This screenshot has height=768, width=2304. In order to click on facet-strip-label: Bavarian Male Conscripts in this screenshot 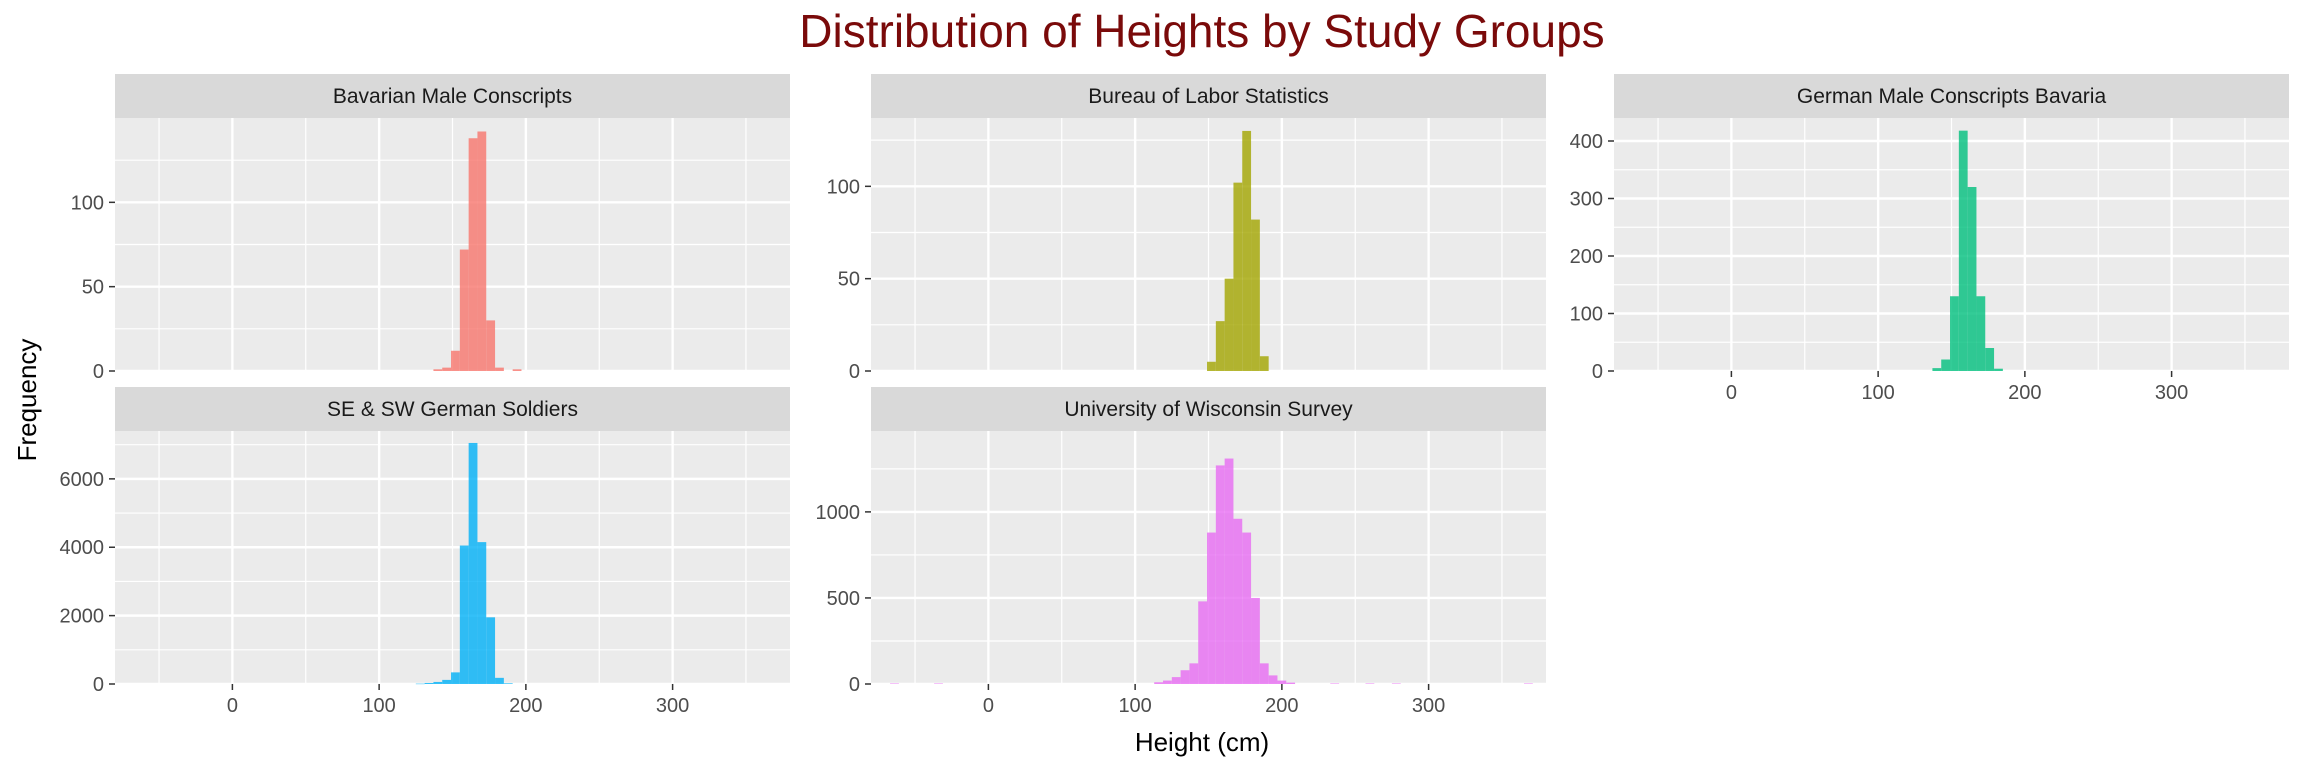, I will do `click(452, 96)`.